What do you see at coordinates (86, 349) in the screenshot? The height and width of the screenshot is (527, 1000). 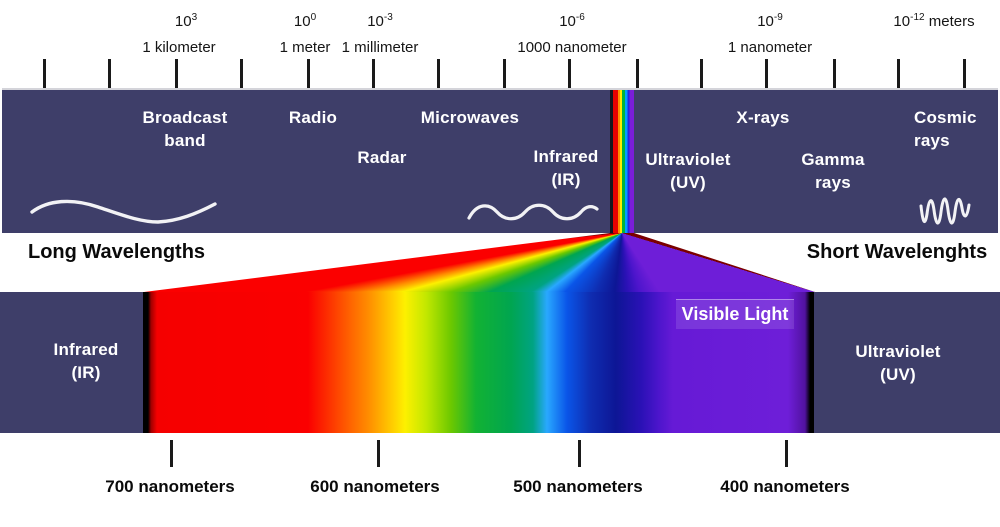 I see `label-infrared-block: Infrared` at bounding box center [86, 349].